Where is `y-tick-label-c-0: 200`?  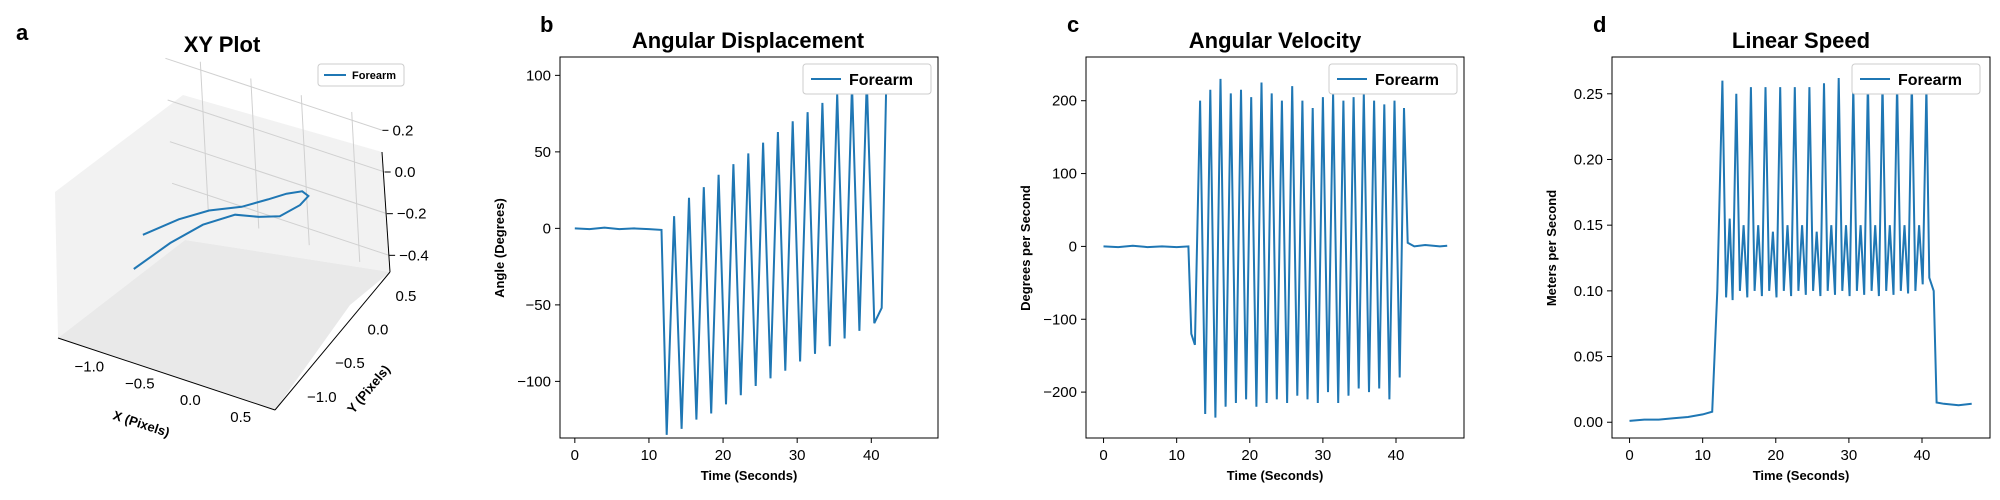 y-tick-label-c-0: 200 is located at coordinates (1064, 101).